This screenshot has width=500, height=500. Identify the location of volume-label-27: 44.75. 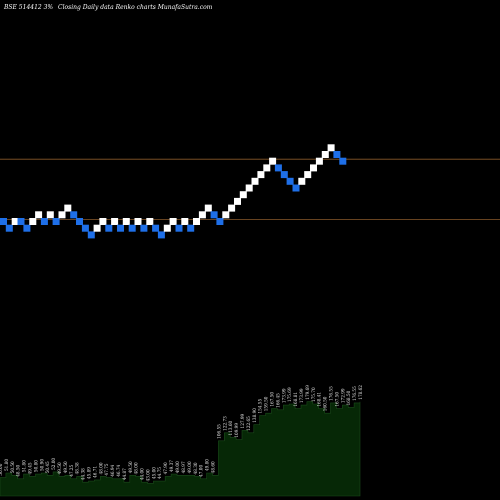
(159, 473).